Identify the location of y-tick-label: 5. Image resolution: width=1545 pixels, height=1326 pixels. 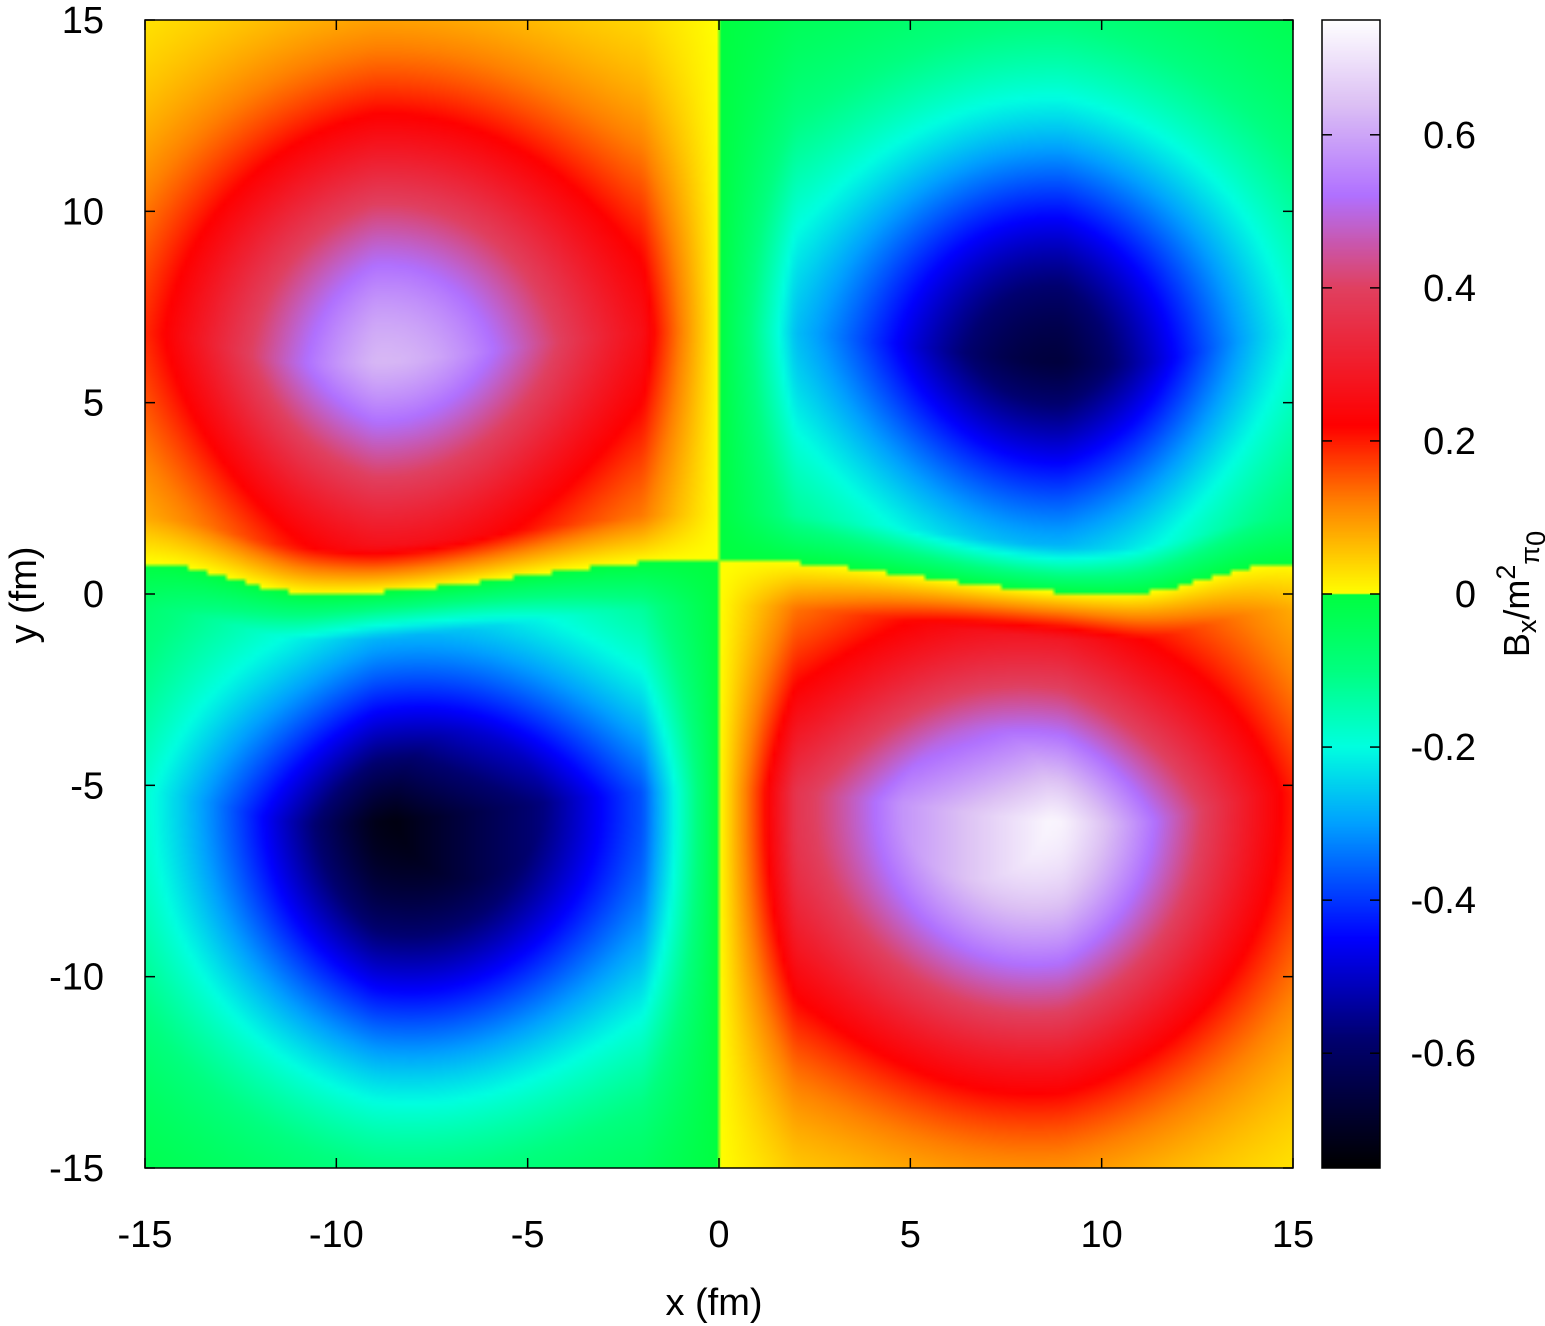
(93, 404).